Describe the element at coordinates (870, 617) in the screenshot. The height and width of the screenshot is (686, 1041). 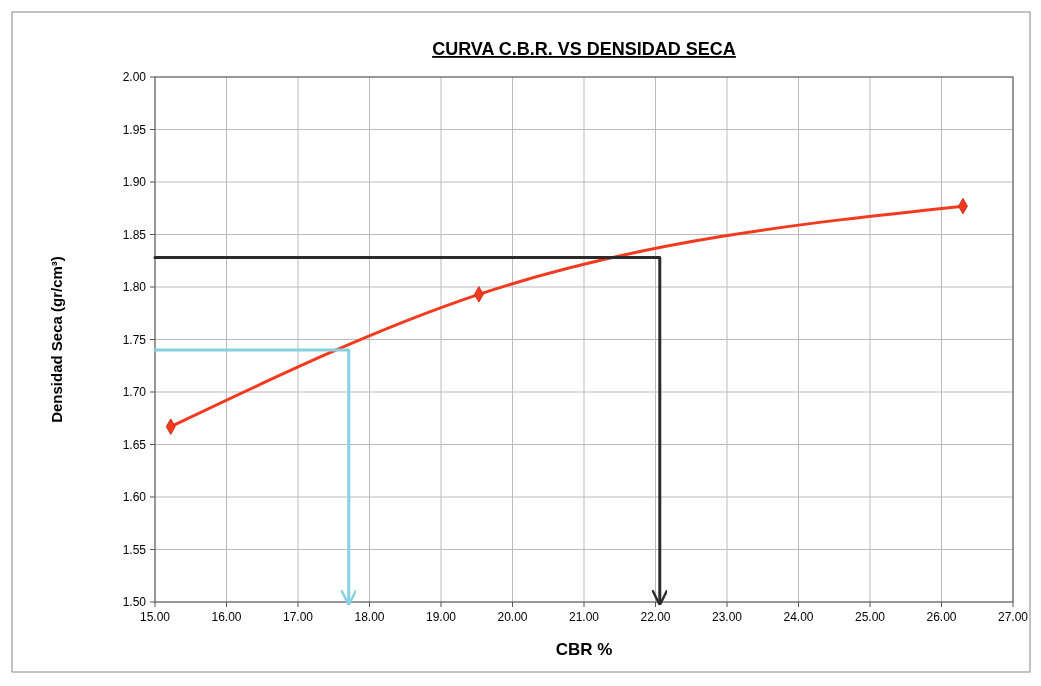
I see `x-tick-label: 25.00` at that location.